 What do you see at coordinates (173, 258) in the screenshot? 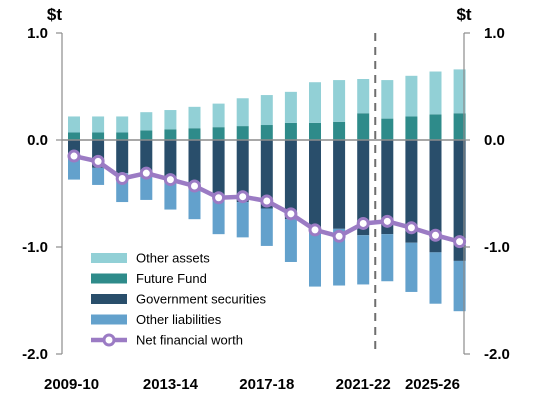
I see `legend-label-other-assets: Other assets` at bounding box center [173, 258].